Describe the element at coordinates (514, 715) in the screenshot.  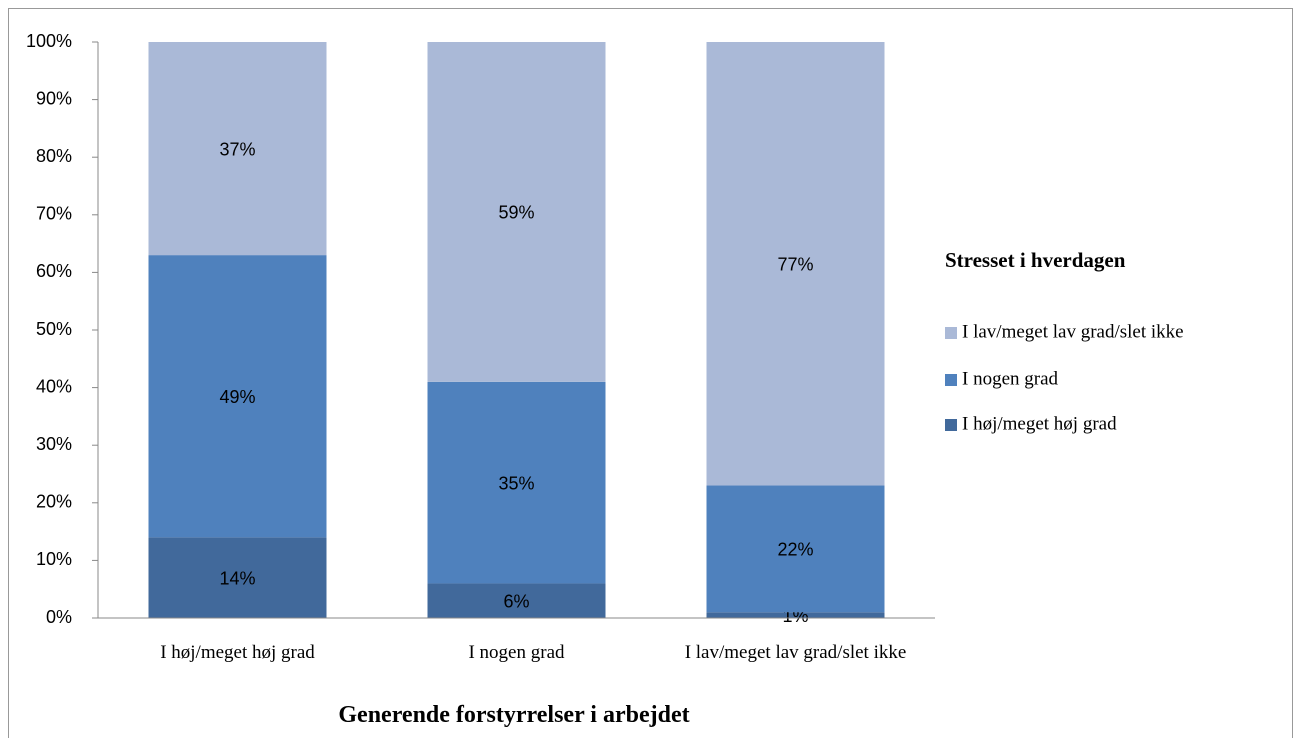
I see `x-axis-title: Generende forstyrrelser i arbejdet` at that location.